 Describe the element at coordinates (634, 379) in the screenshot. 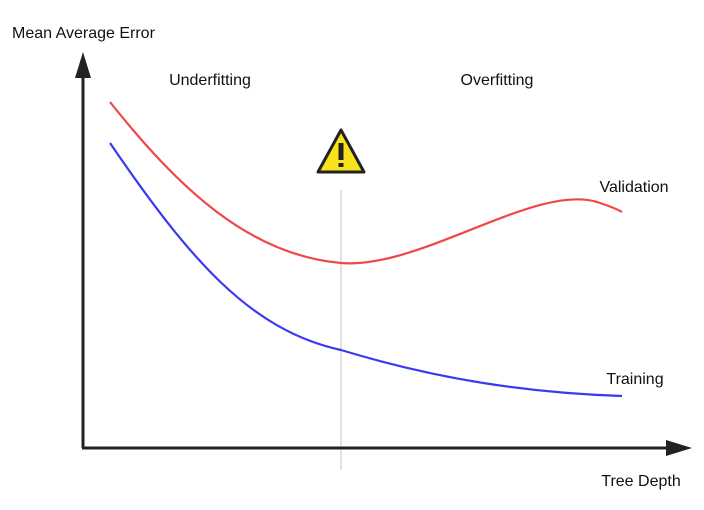

I see `curve-label: Training` at that location.